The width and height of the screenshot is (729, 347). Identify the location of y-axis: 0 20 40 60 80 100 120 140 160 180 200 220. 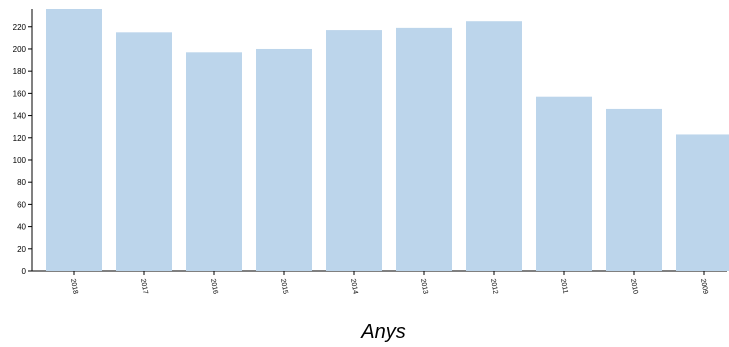
(23, 142).